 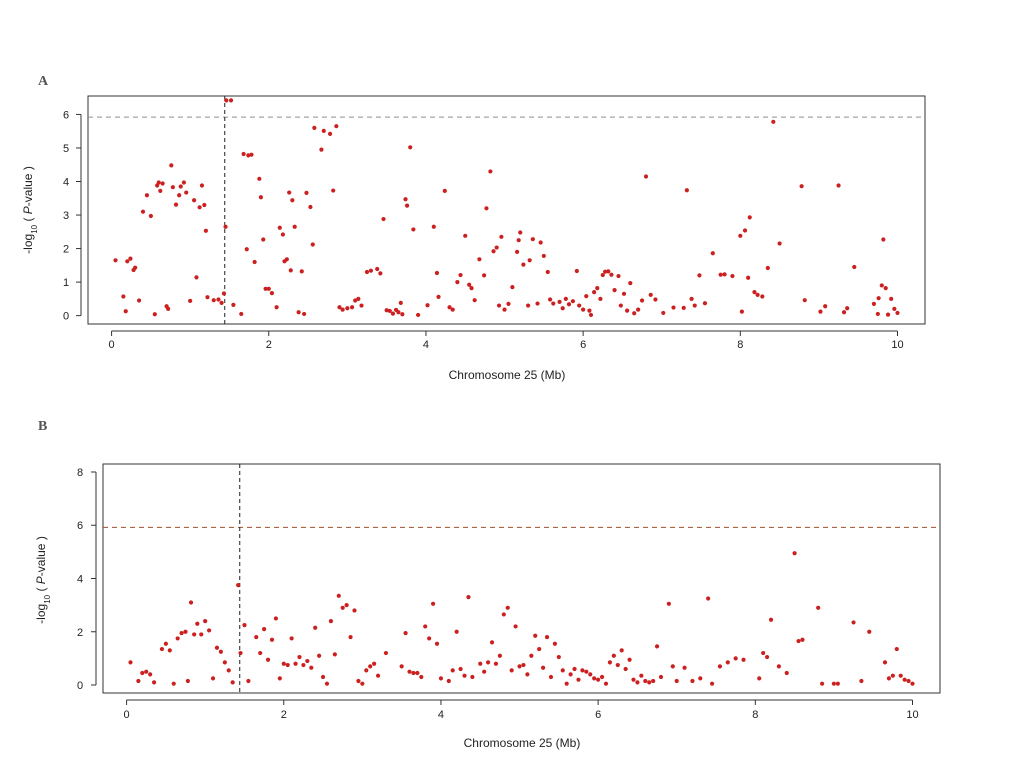 I want to click on panel-a-y-tick-label: 3, so click(x=66, y=216).